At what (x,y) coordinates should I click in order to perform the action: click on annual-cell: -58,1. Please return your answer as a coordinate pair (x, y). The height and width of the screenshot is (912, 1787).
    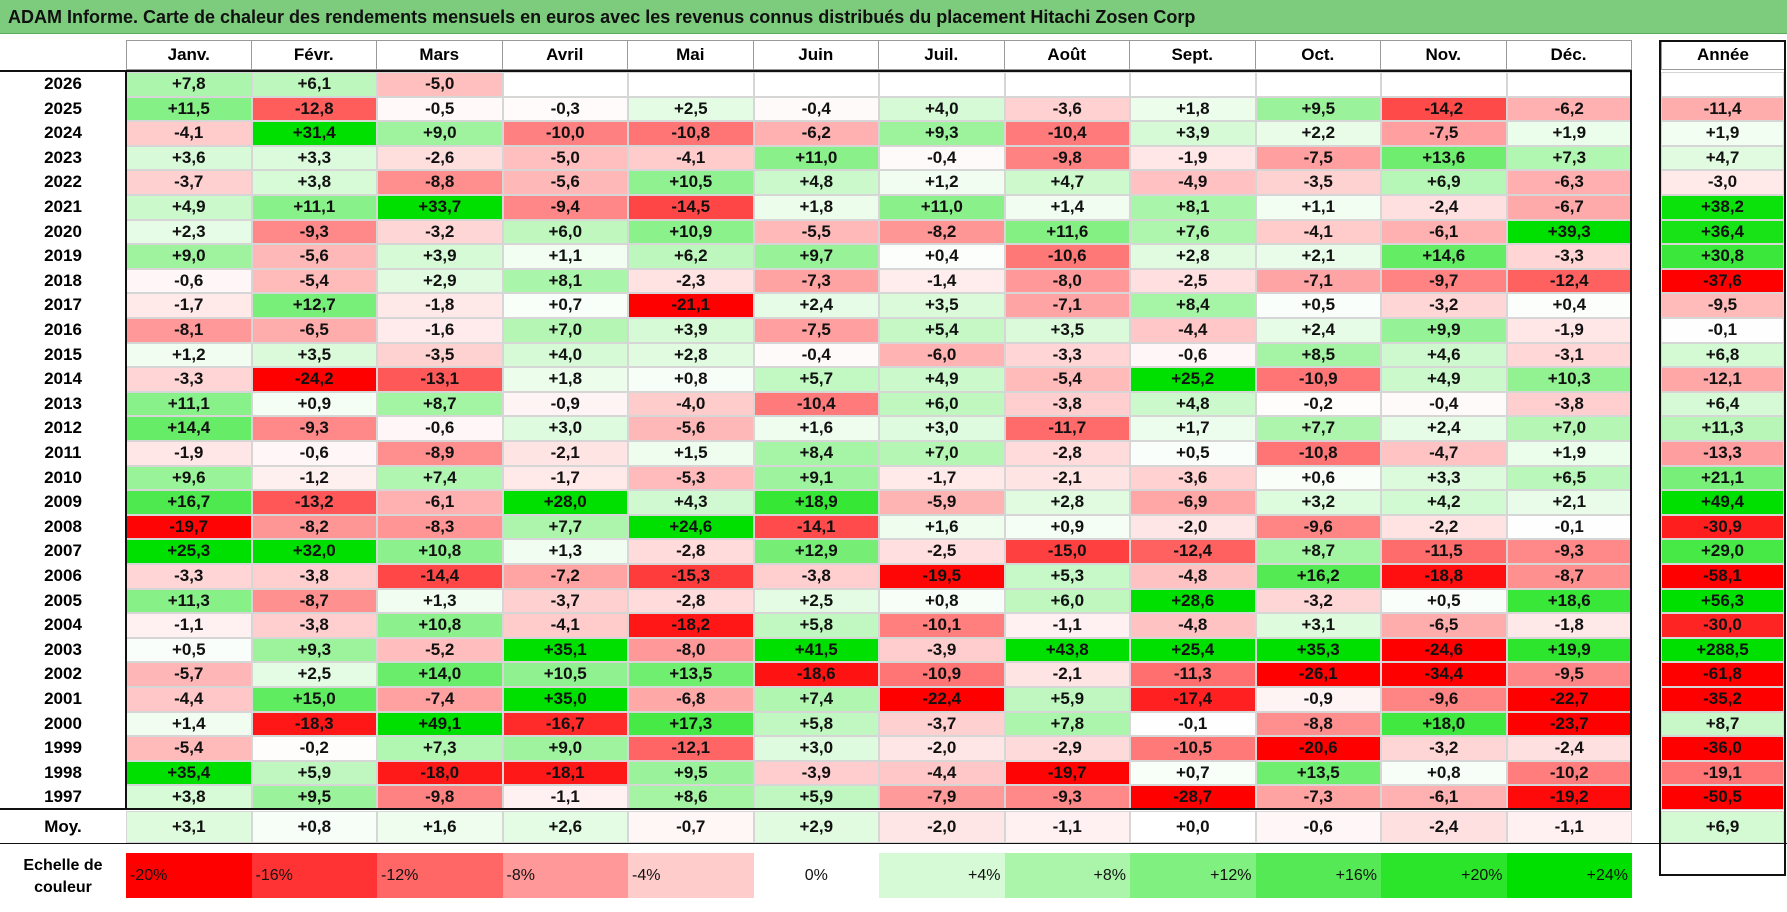
    Looking at the image, I should click on (1722, 576).